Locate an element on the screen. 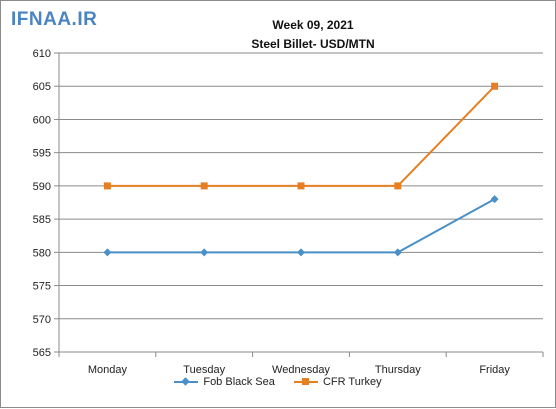  chart-subtitle: Steel Billet- USD/MTN is located at coordinates (313, 44).